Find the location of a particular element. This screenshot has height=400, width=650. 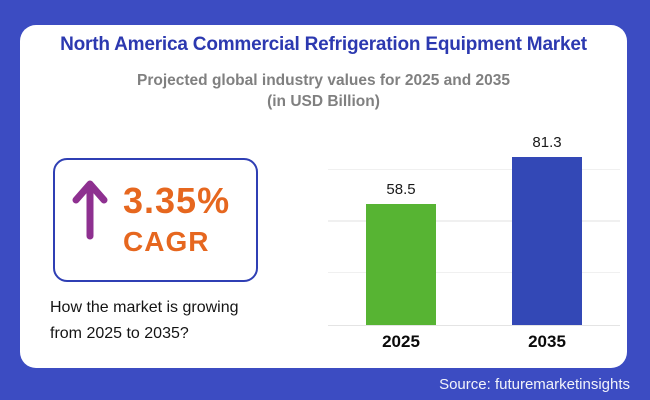

bar-column-2035: 81.3 is located at coordinates (547, 229).